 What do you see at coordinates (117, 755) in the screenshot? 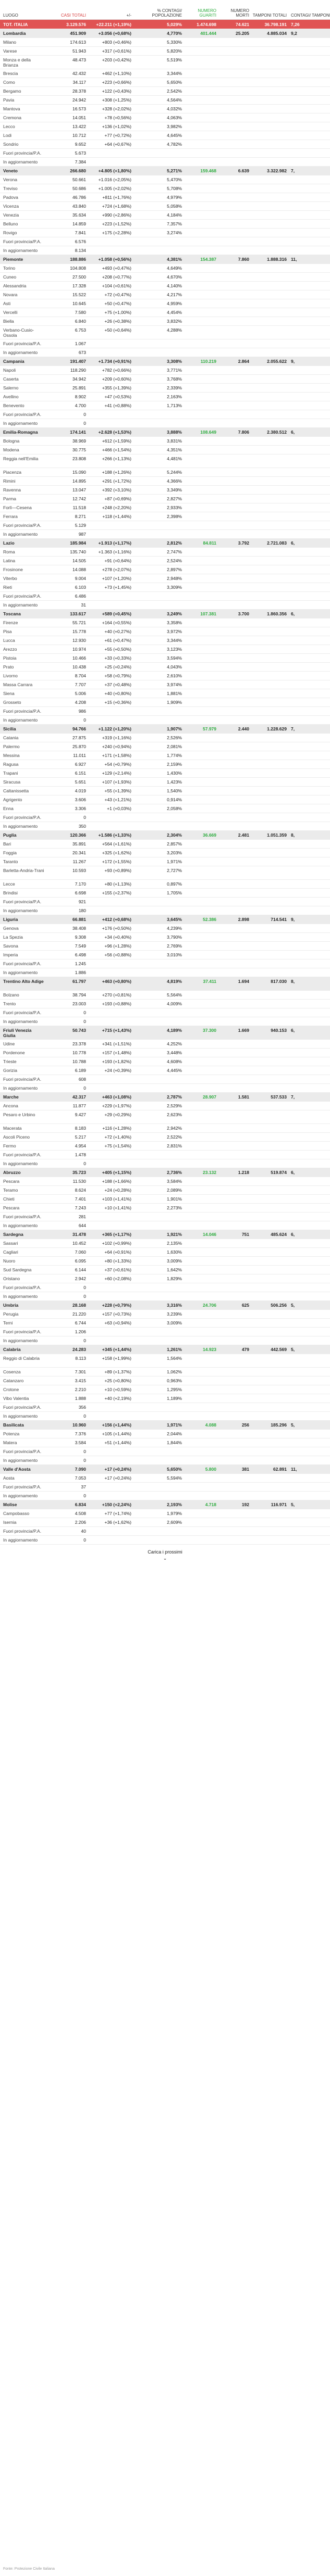
I see `row-delta: +171 (+1,58%)` at bounding box center [117, 755].